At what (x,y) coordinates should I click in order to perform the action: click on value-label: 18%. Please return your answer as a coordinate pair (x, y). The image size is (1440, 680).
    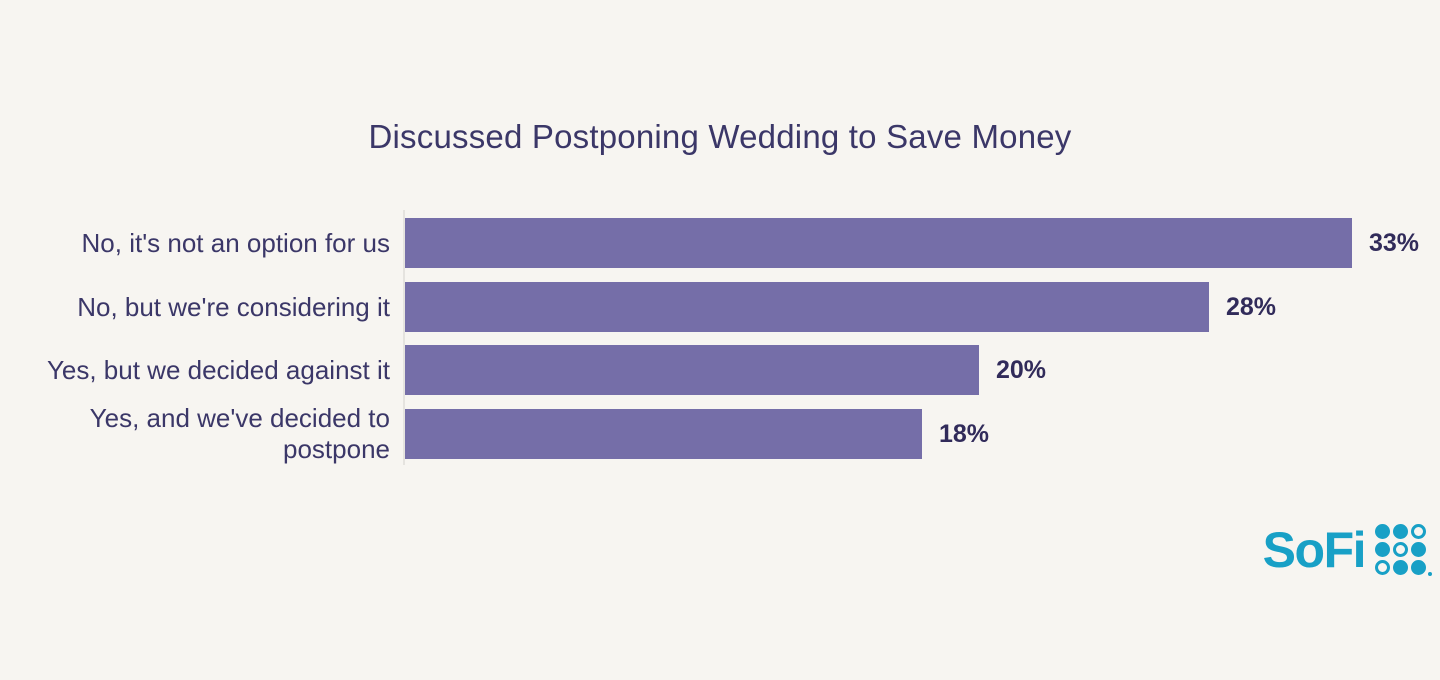
    Looking at the image, I should click on (964, 433).